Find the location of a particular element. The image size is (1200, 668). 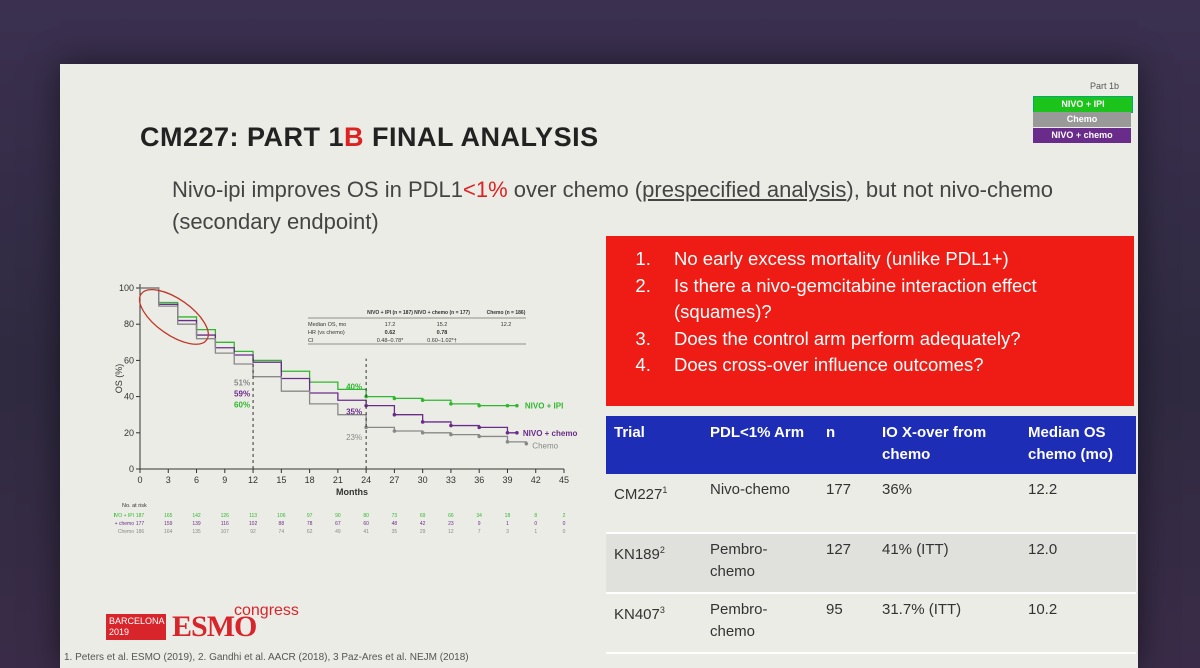

risk-value: 23 is located at coordinates (451, 524).